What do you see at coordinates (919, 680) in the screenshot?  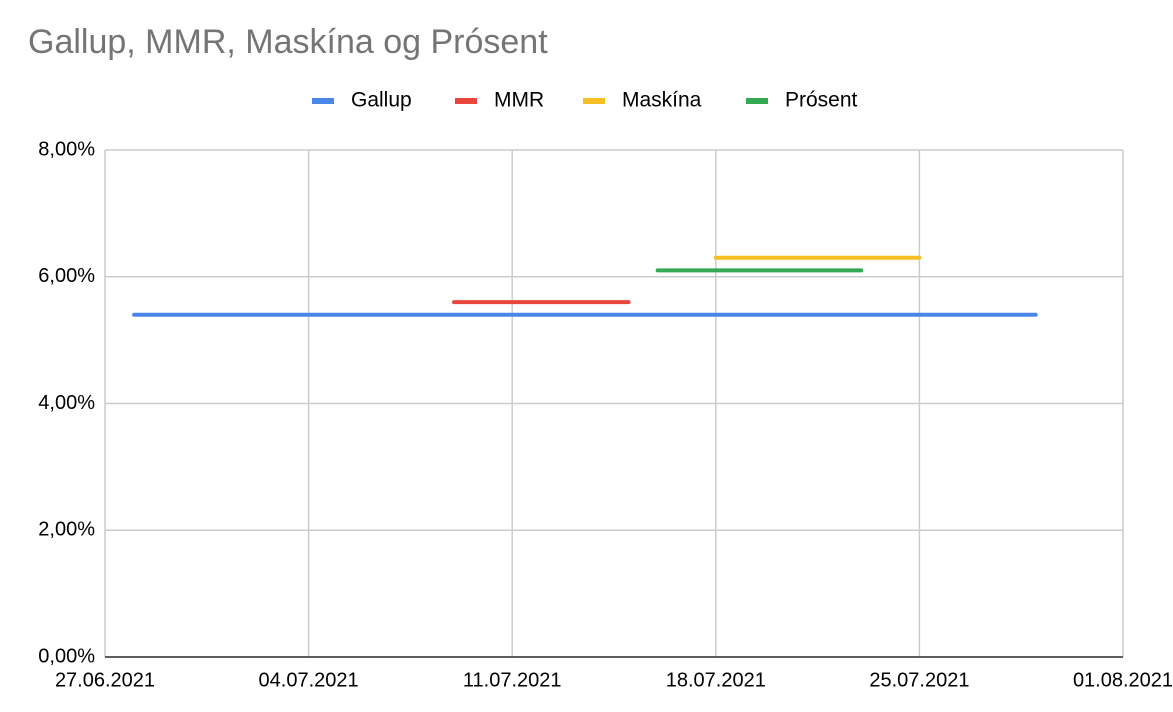 I see `x-tick-label: 25.07.2021` at bounding box center [919, 680].